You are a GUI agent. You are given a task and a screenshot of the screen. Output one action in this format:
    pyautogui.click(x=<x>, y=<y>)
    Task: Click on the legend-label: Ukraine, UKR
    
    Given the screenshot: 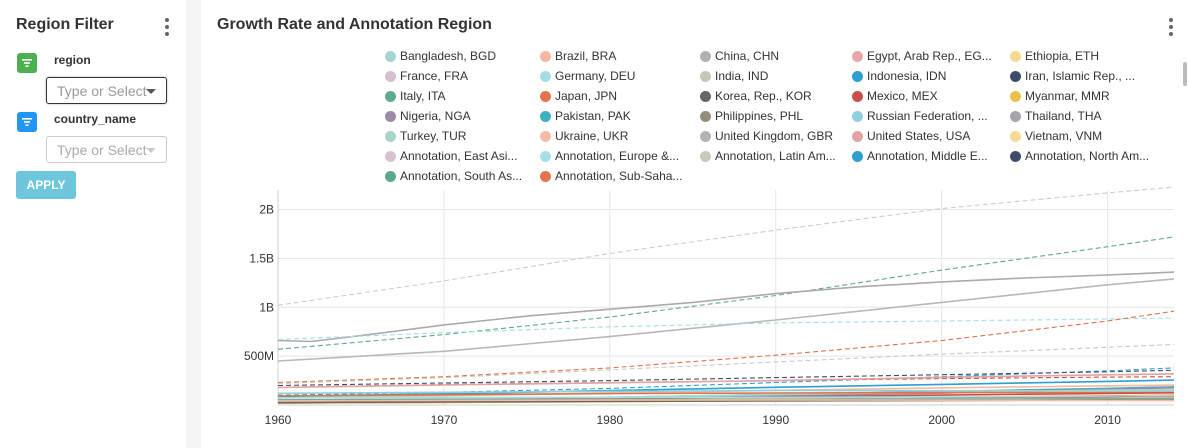 What is the action you would take?
    pyautogui.click(x=592, y=136)
    